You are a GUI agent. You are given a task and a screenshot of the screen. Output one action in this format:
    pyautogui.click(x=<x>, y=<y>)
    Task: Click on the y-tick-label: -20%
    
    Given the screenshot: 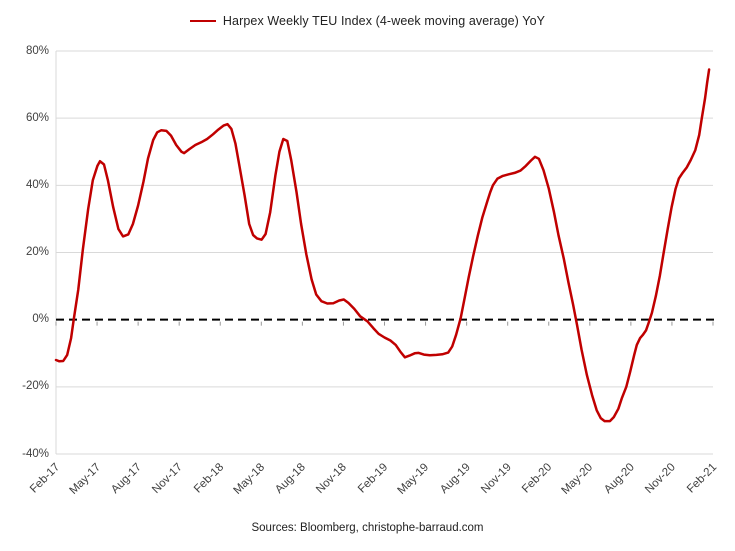 What is the action you would take?
    pyautogui.click(x=35, y=386)
    